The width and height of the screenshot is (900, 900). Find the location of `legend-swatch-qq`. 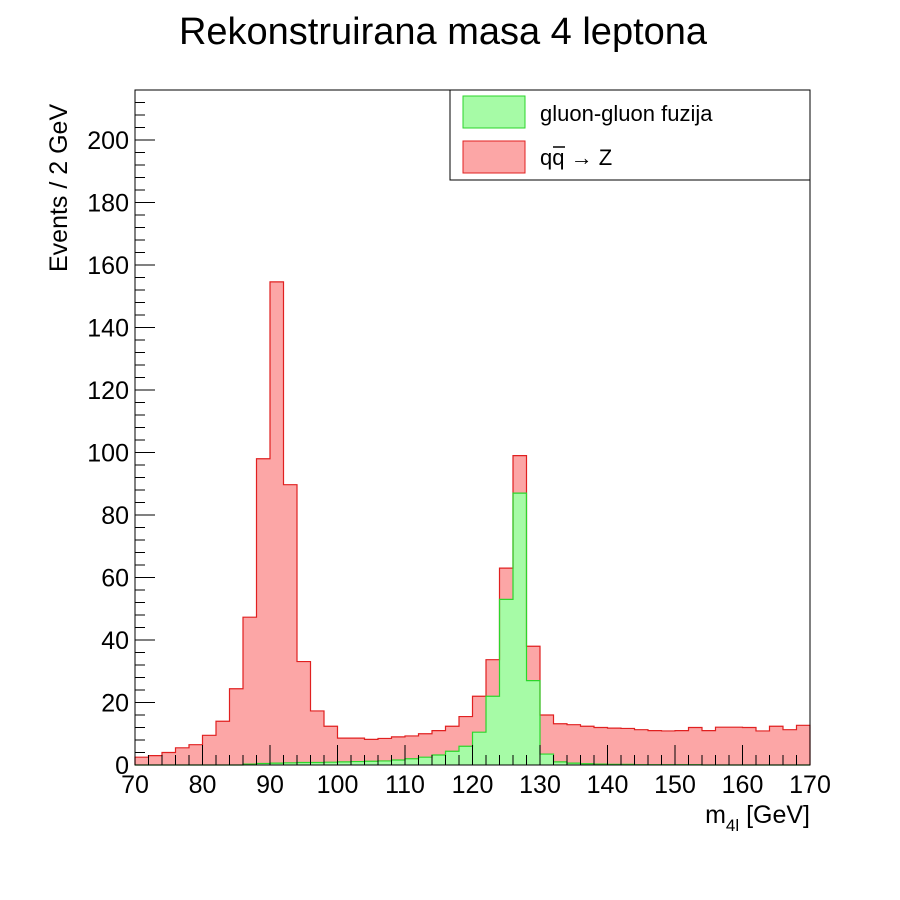

legend-swatch-qq is located at coordinates (494, 157).